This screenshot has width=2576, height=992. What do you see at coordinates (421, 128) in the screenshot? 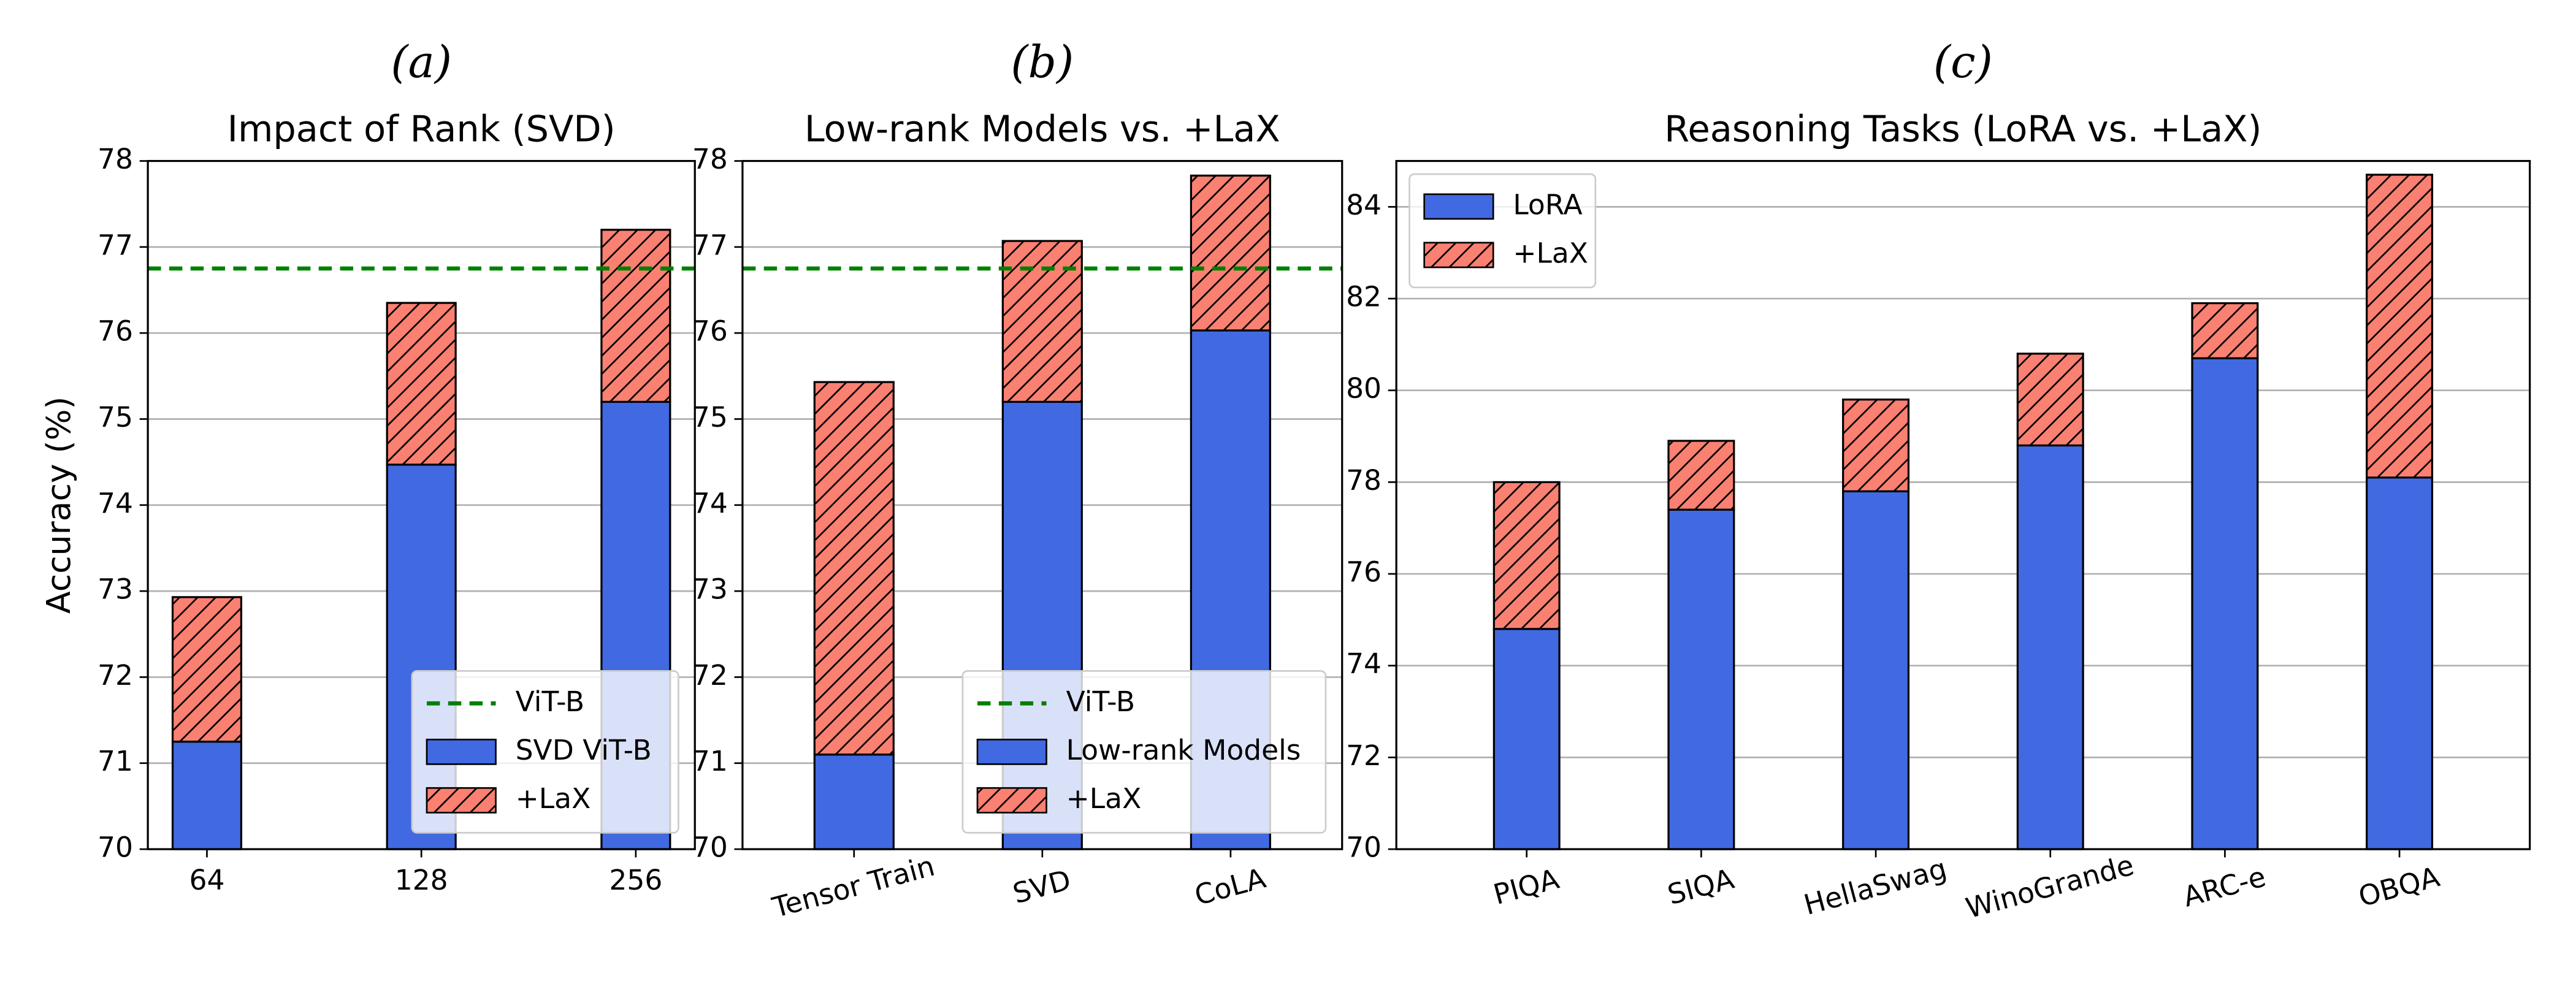
I see `chart-title: Impact of Rank (SVD)` at bounding box center [421, 128].